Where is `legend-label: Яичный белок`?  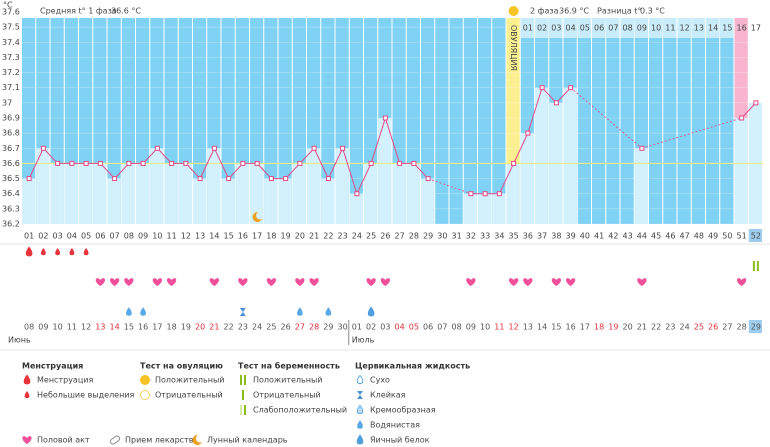 legend-label: Яичный белок is located at coordinates (400, 440).